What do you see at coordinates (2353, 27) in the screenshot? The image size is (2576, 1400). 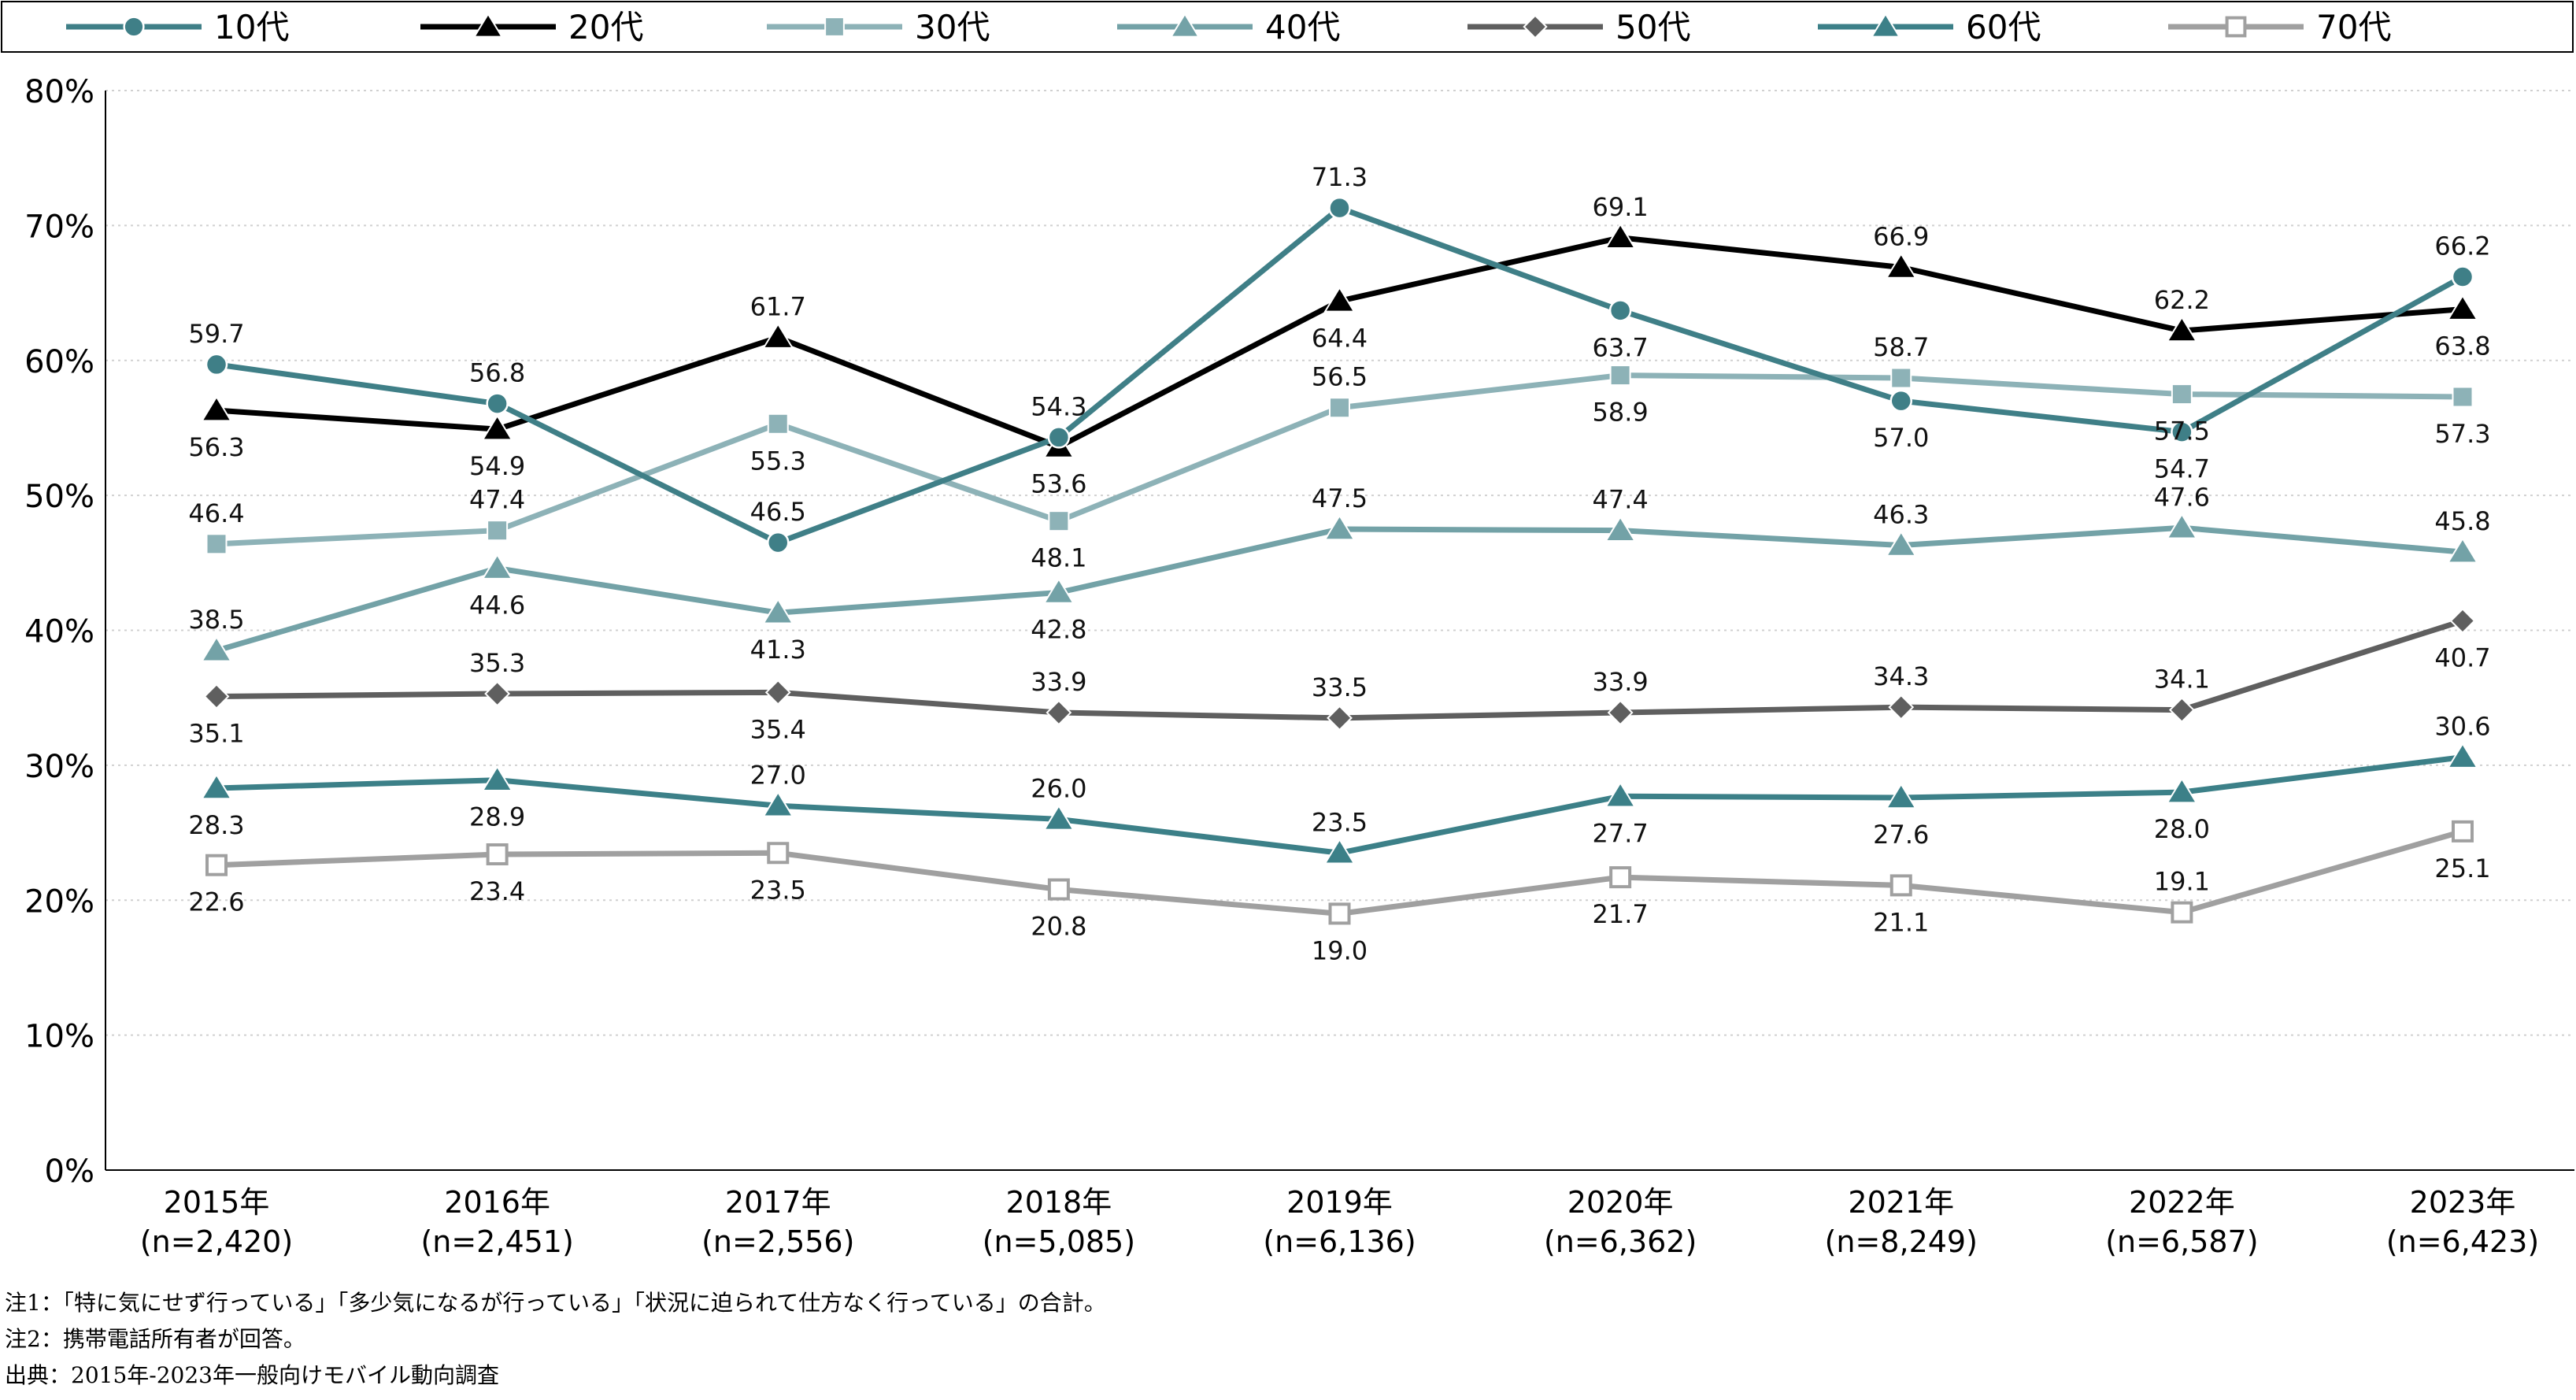 I see `legend-label: 70代` at bounding box center [2353, 27].